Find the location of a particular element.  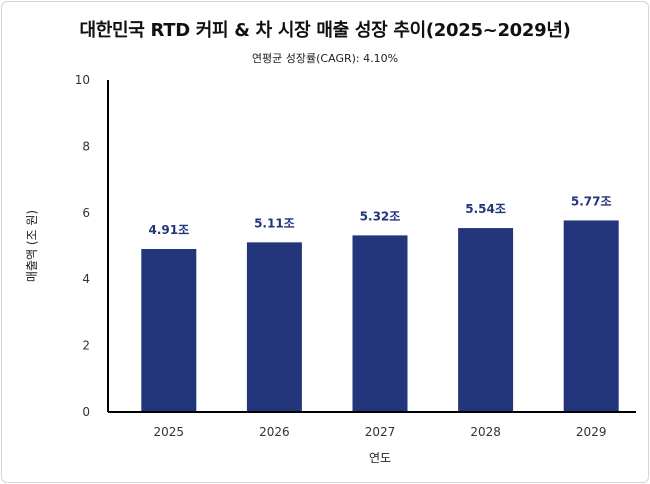

data-label: 5.32조 is located at coordinates (380, 216).